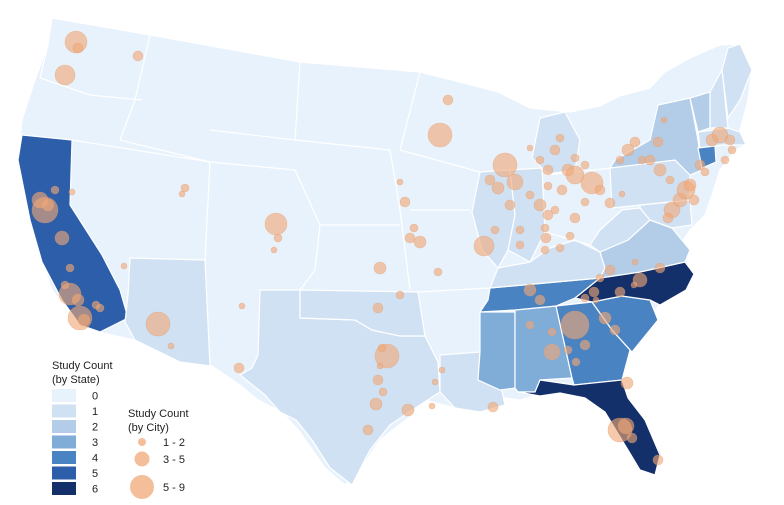 Image resolution: width=784 pixels, height=505 pixels. What do you see at coordinates (174, 443) in the screenshot?
I see `city-legend-label: 1 - 2` at bounding box center [174, 443].